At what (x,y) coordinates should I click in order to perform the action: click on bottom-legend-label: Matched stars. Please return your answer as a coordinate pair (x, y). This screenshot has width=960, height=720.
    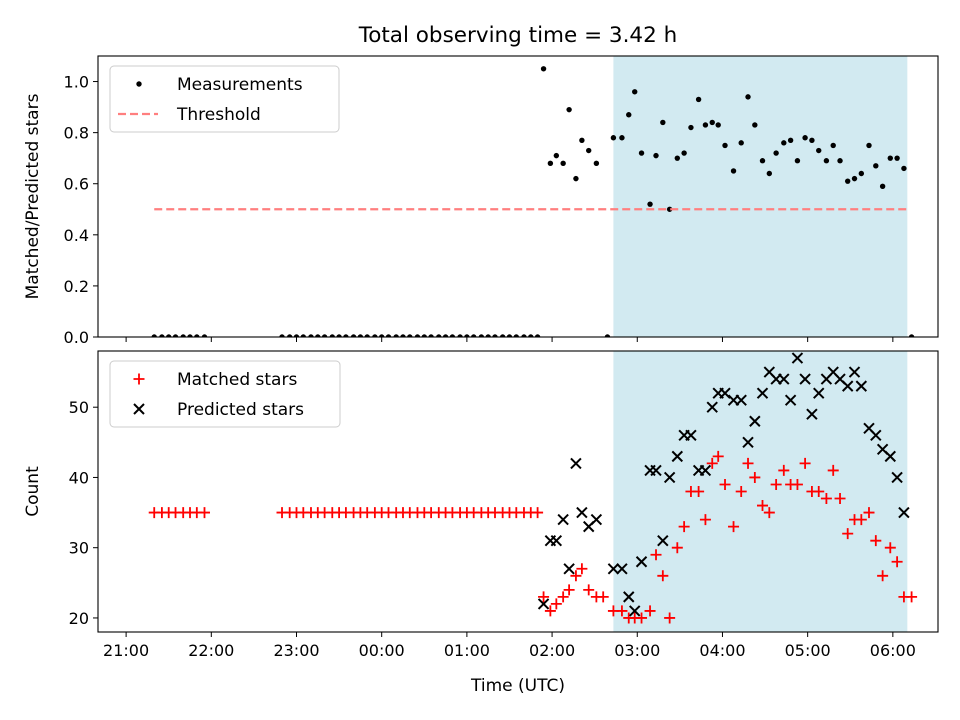
    Looking at the image, I should click on (237, 380).